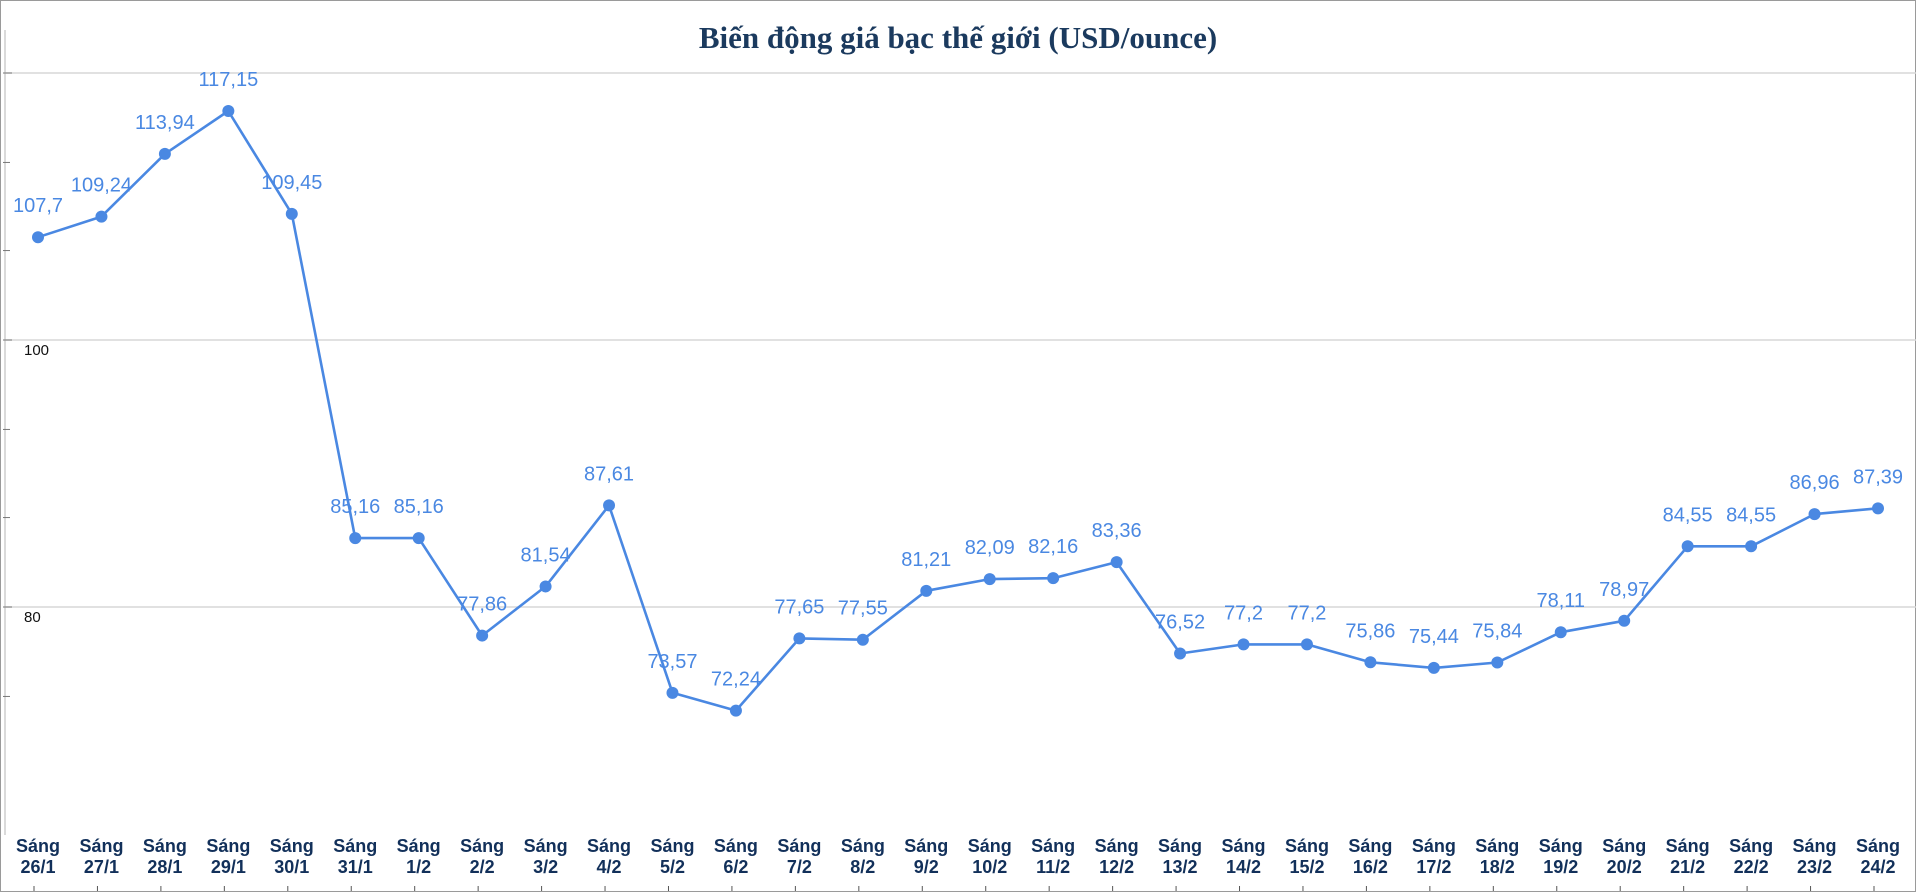  Describe the element at coordinates (989, 867) in the screenshot. I see `x-tick-label-line2: 10/2` at that location.